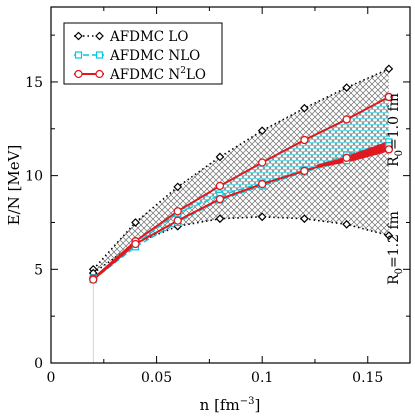  I want to click on legend: AFDMC LO AFDMC NLO AFDMC N2LO, so click(143, 53).